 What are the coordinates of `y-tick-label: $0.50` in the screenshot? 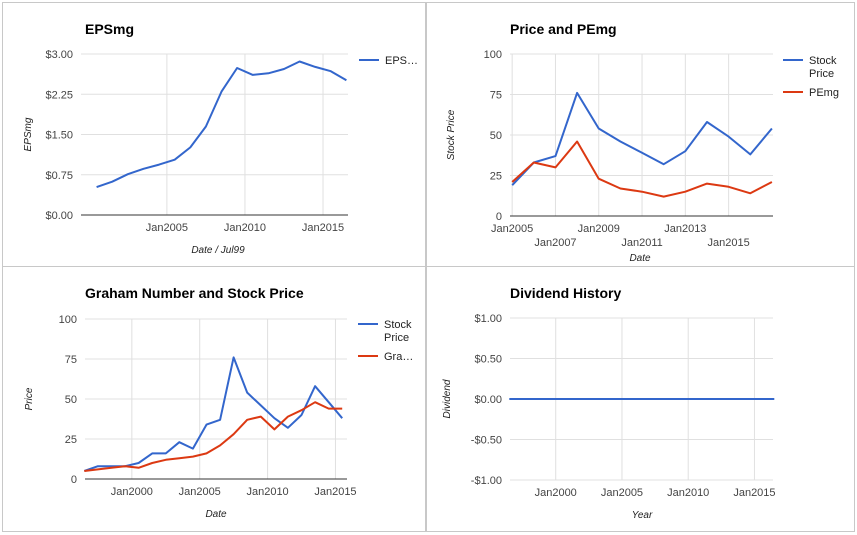 It's located at (488, 360).